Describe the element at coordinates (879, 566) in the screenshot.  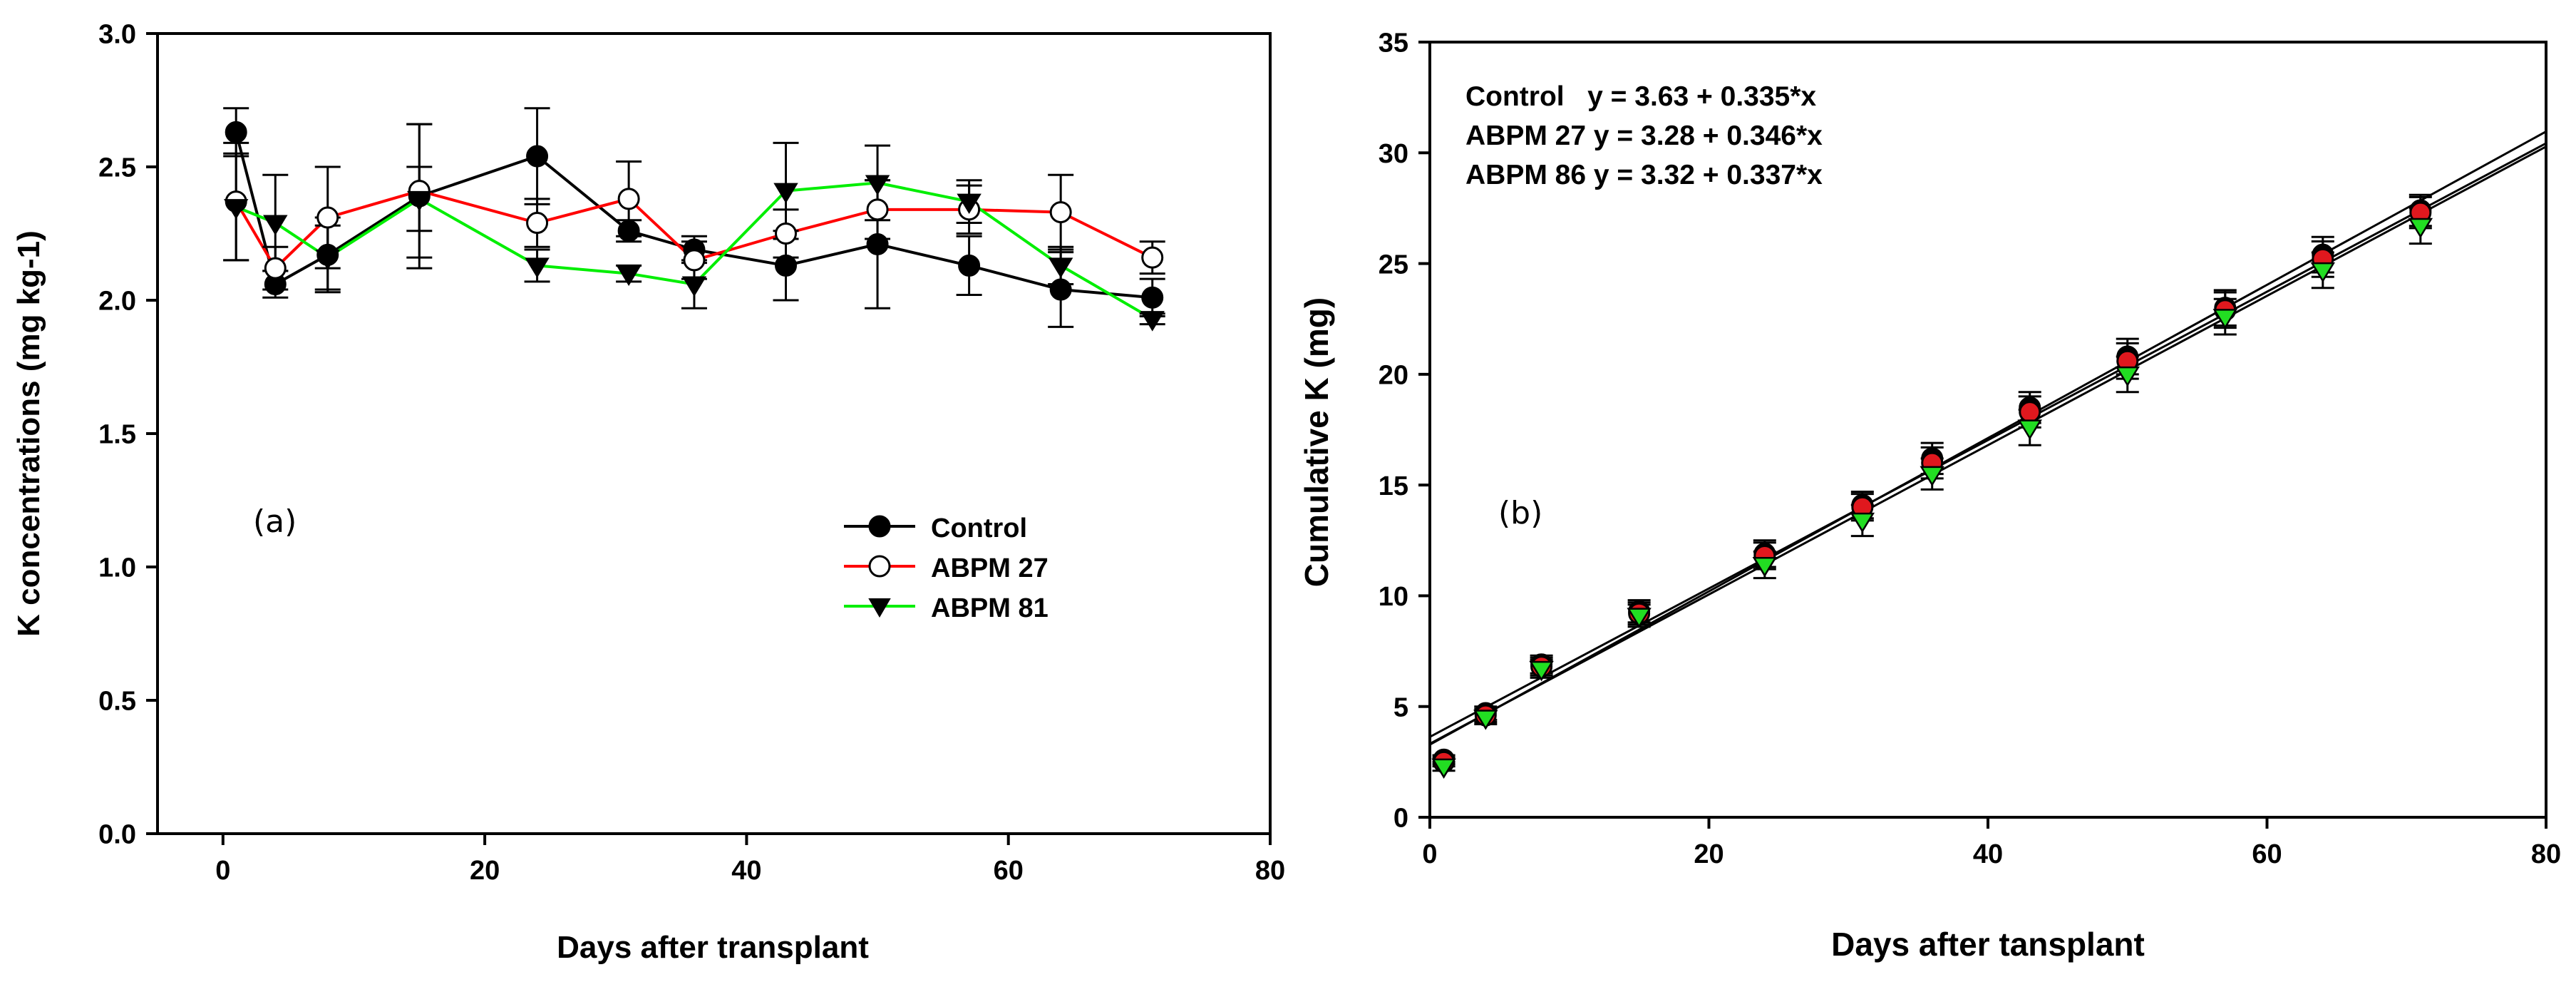
I see `legend-abpm27-marker` at that location.